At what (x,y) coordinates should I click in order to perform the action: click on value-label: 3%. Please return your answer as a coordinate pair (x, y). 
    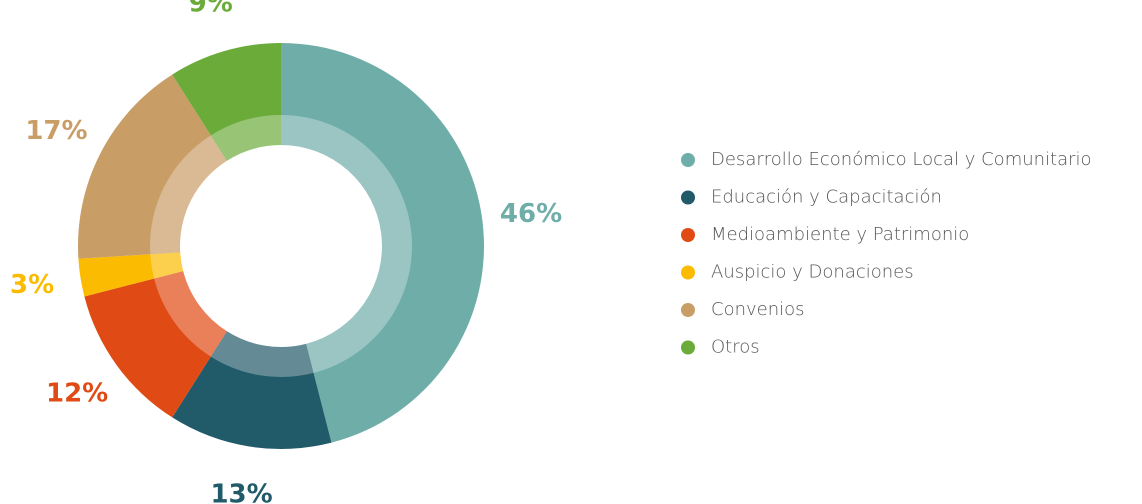
    Looking at the image, I should click on (32, 285).